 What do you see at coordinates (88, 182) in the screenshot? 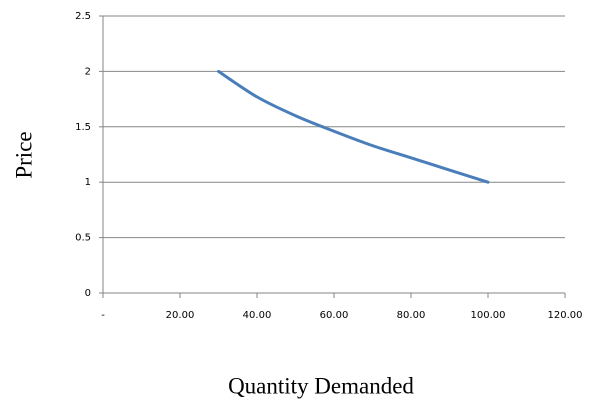
I see `y-tick-label: 1` at bounding box center [88, 182].